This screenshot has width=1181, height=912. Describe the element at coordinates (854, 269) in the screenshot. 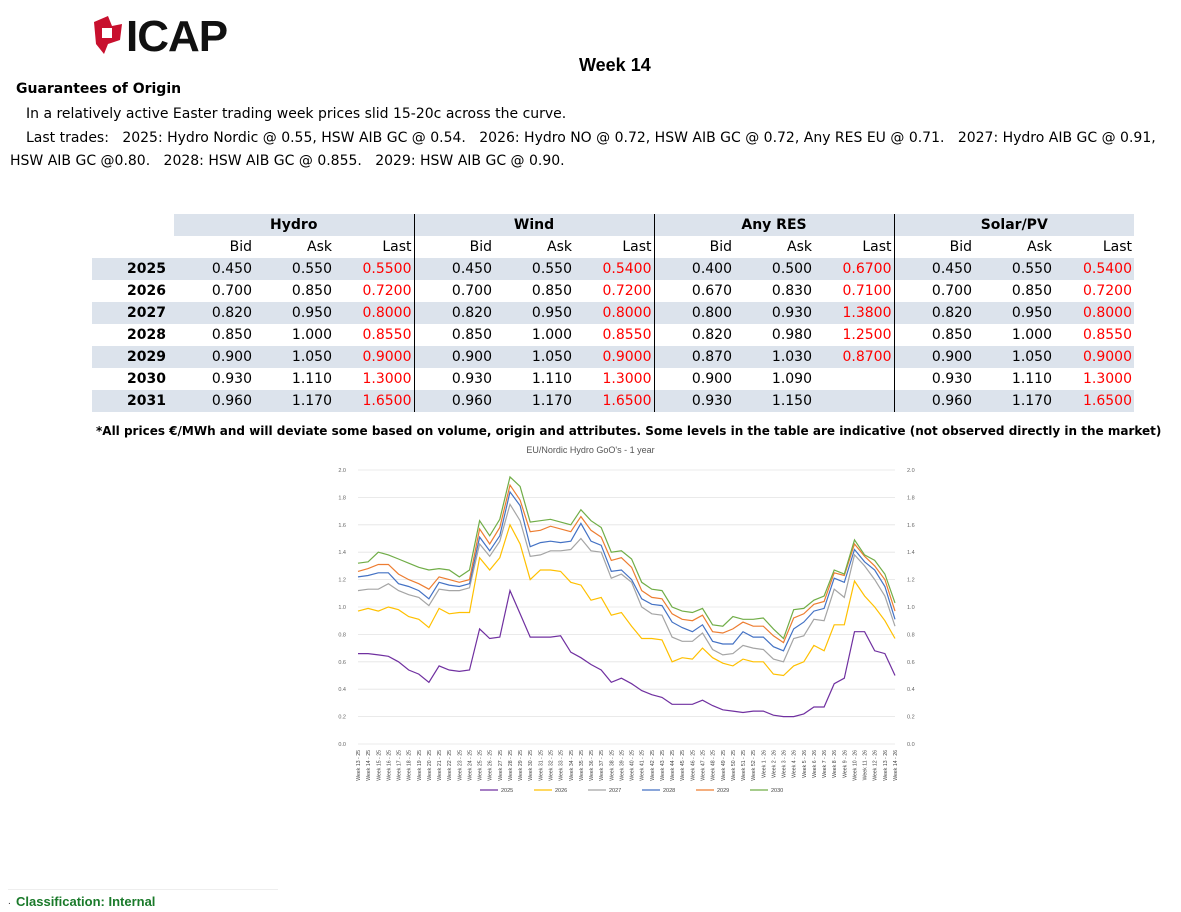

I see `last-cell: 0.6700` at that location.